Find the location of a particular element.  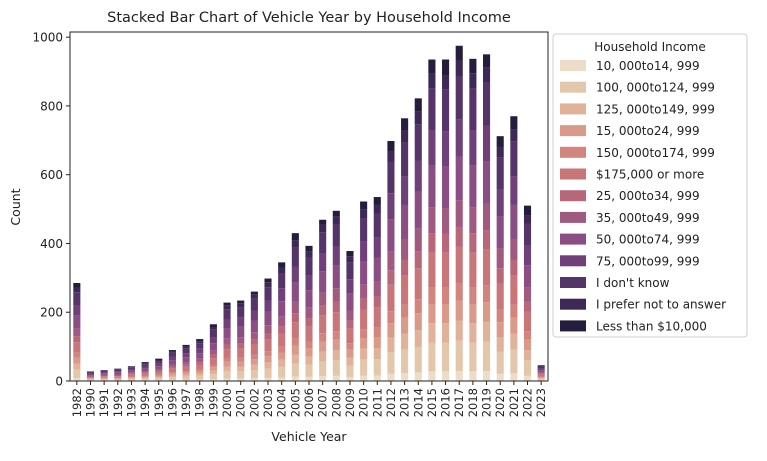

bar-segment-2007-s2 is located at coordinates (322, 356).